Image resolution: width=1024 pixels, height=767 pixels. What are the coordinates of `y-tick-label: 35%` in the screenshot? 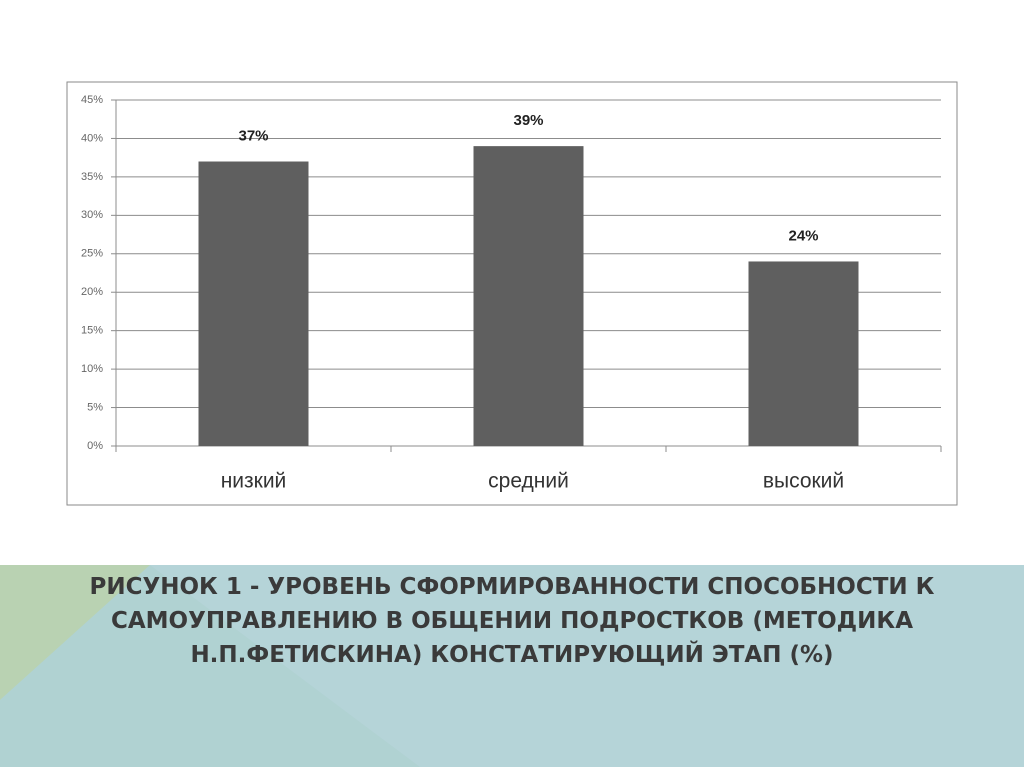 It's located at (92, 177).